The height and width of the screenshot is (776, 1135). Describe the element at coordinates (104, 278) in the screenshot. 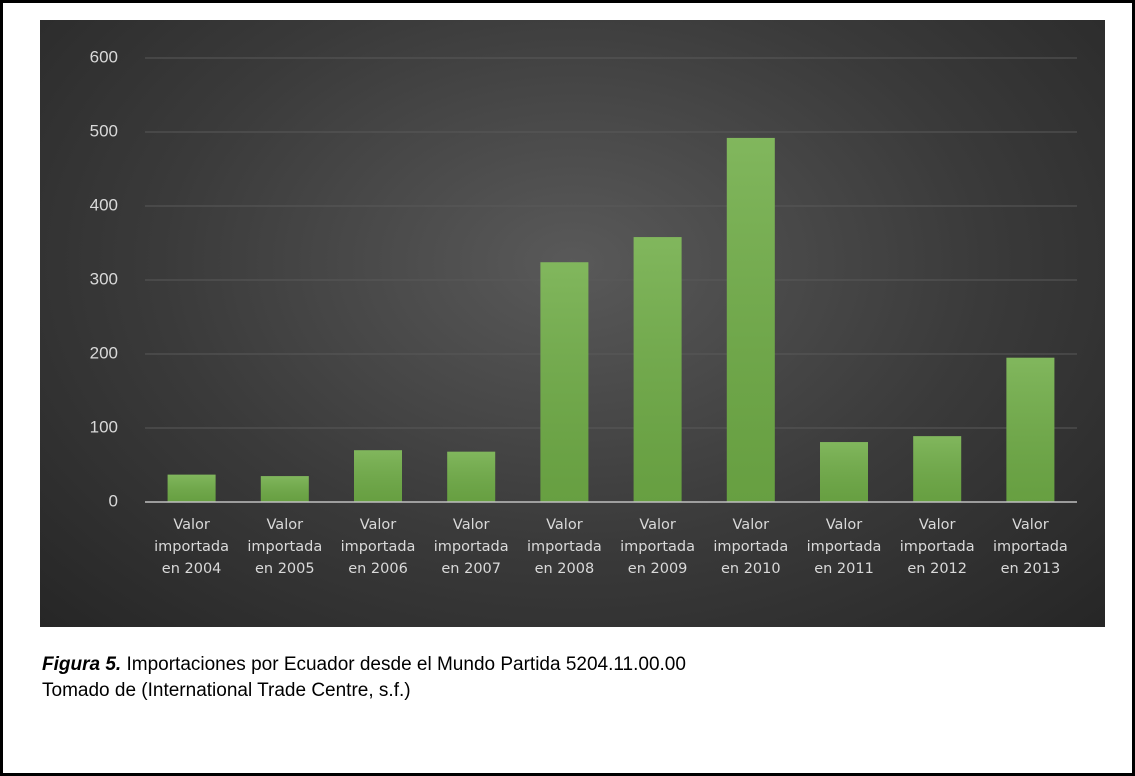

I see `y-tick-label: 300` at that location.